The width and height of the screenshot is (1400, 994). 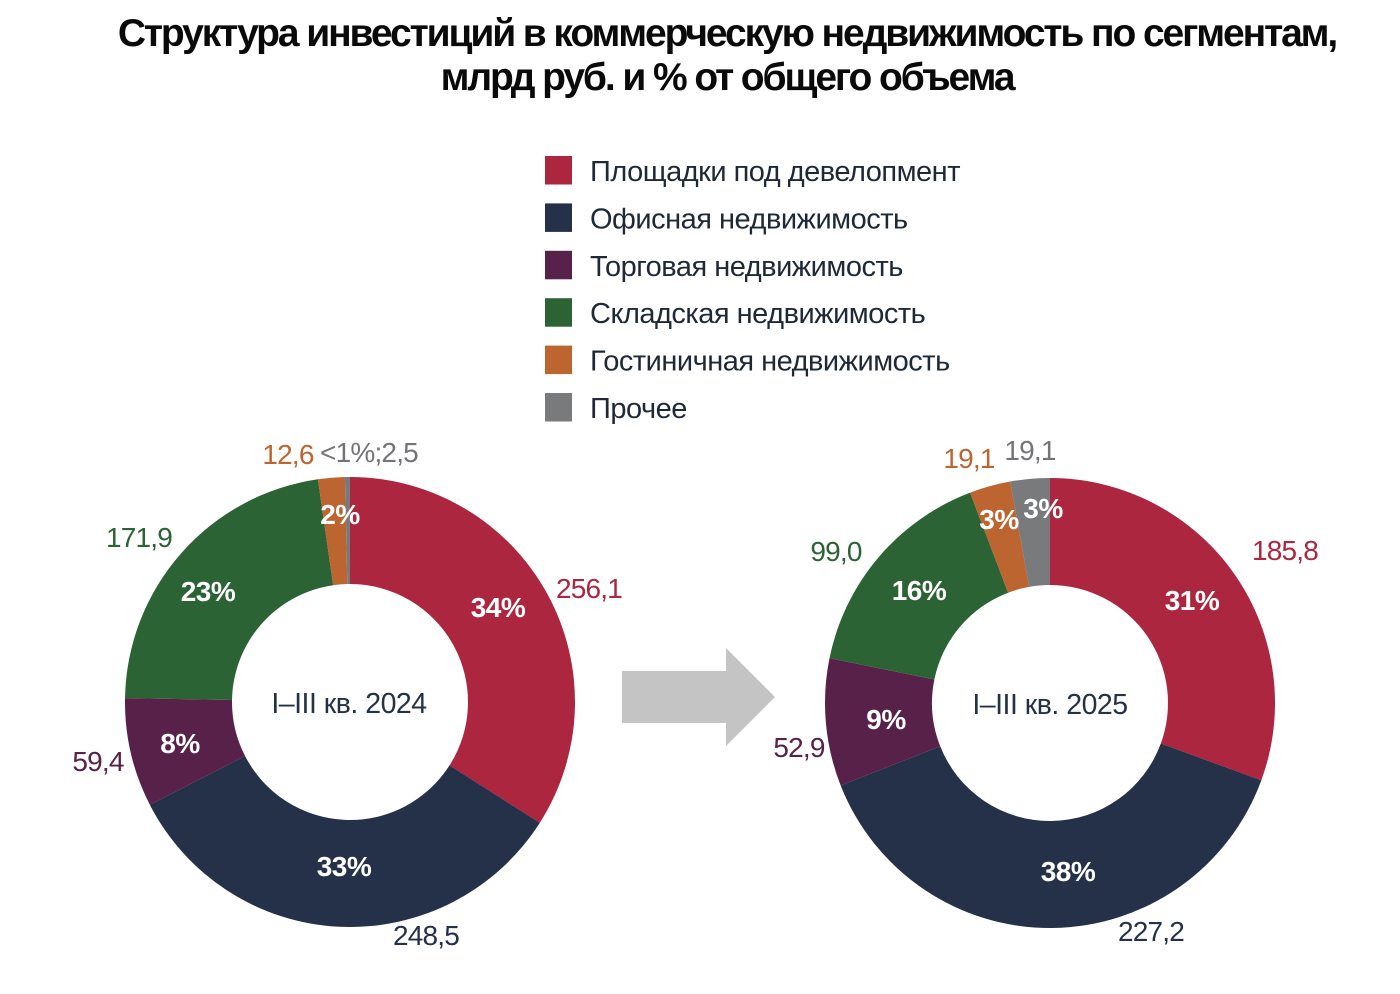 I want to click on svg-text: 23%, so click(x=208, y=591).